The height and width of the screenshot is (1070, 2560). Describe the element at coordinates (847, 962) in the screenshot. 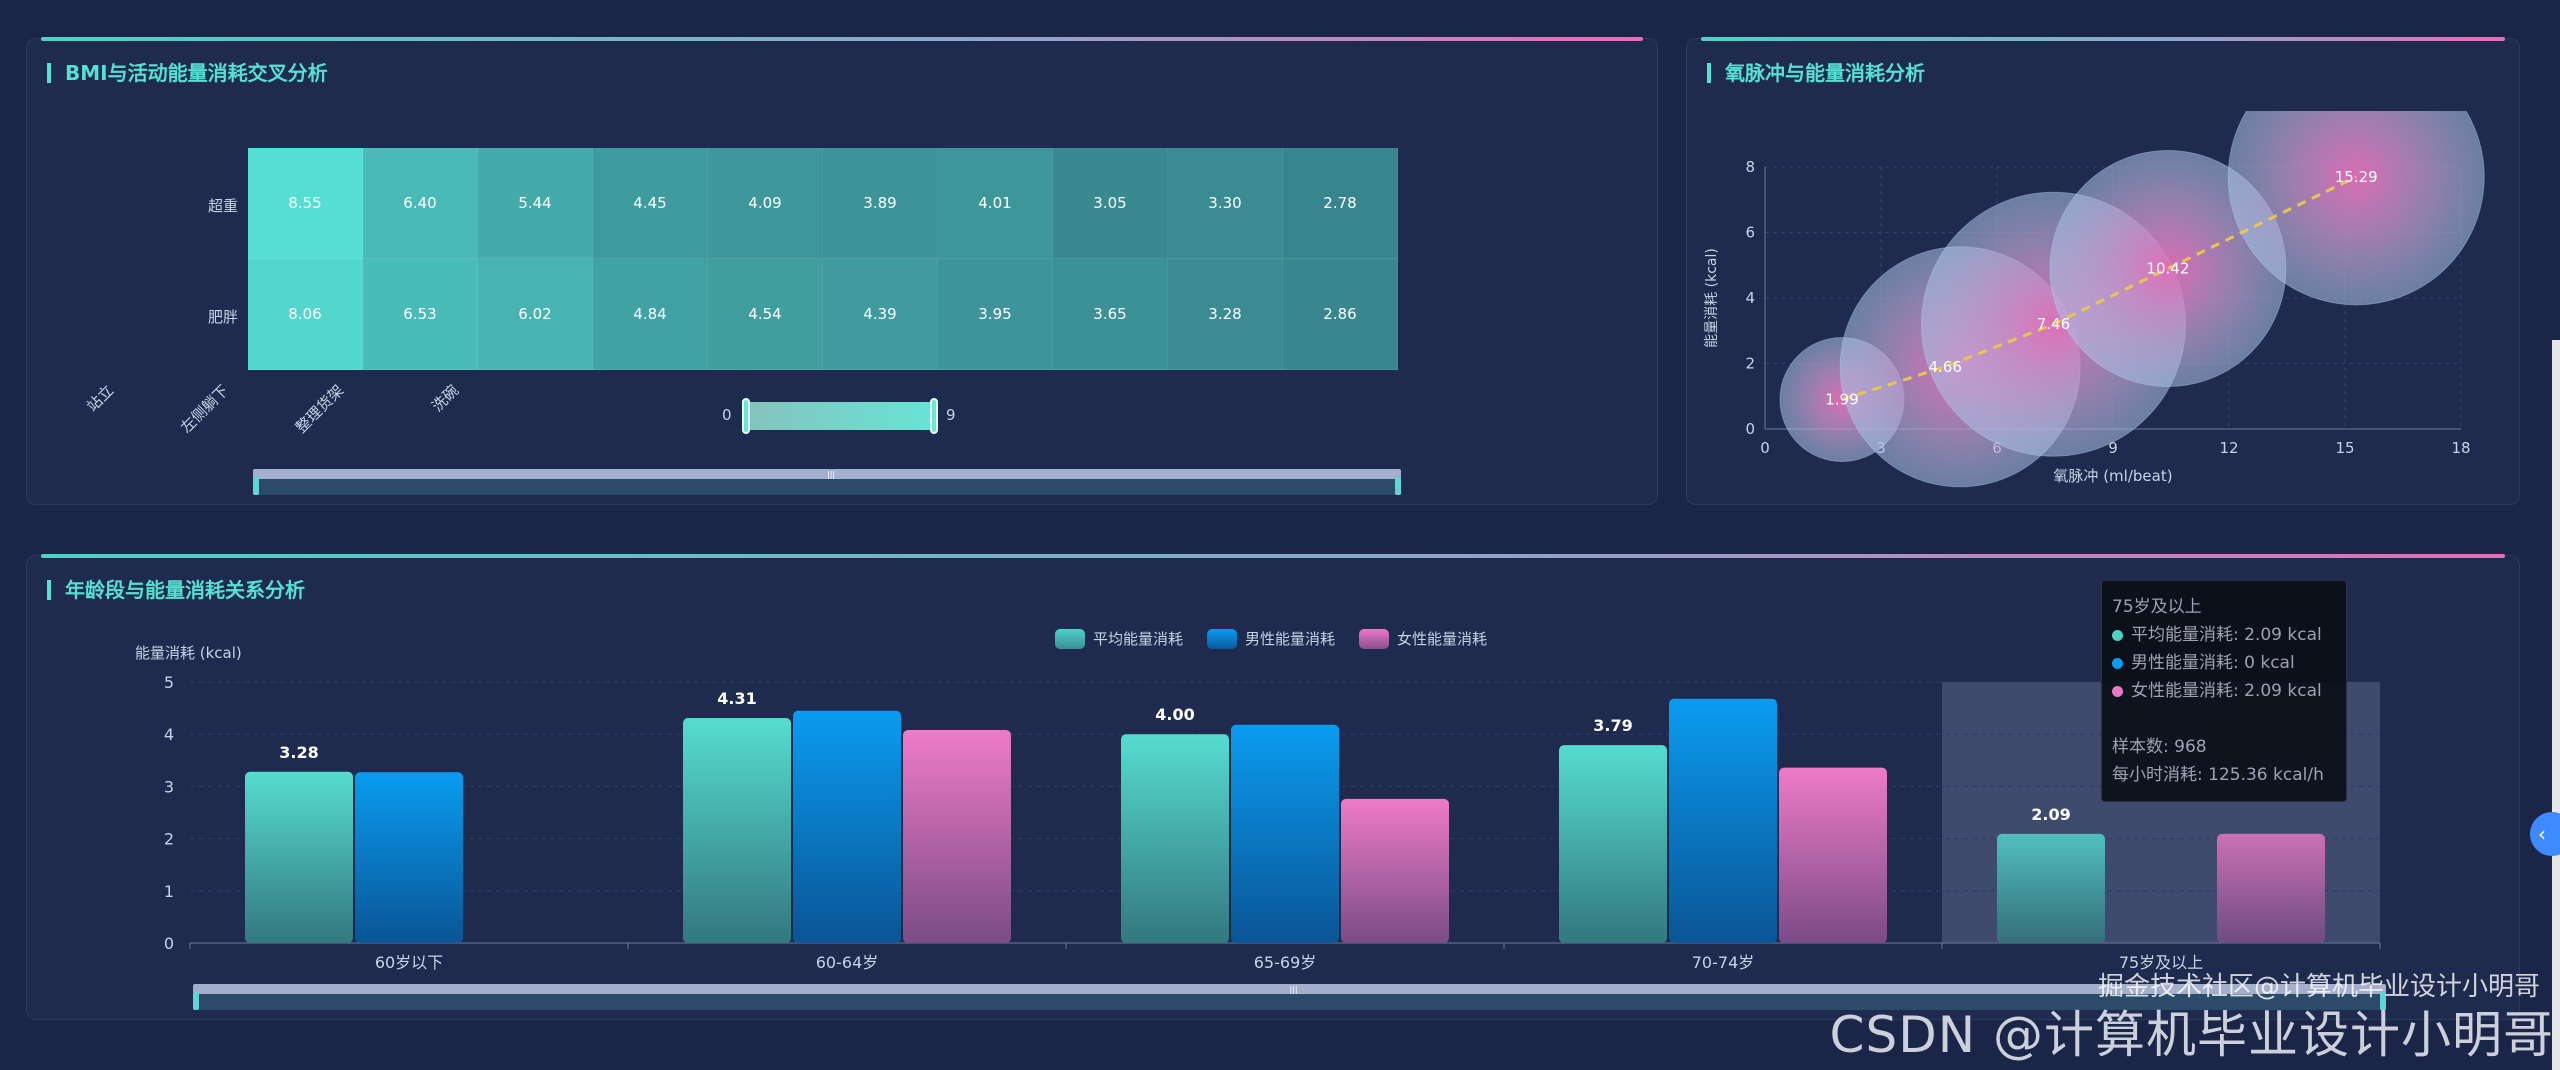

I see `x-tick-label: 60-64岁` at that location.